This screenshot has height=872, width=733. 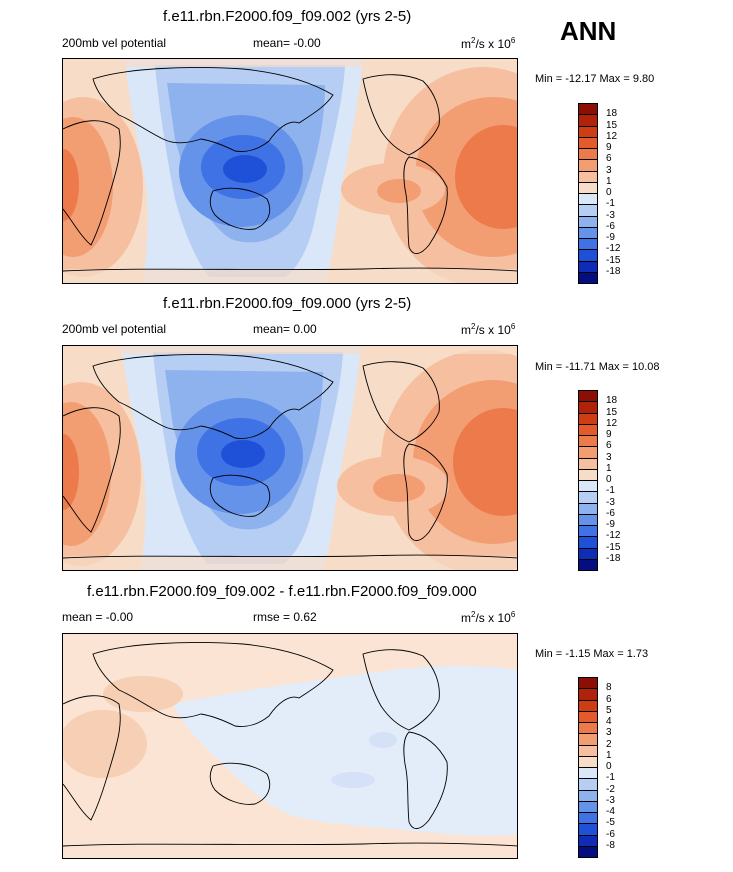 I want to click on panel1-colorbar, so click(x=588, y=193).